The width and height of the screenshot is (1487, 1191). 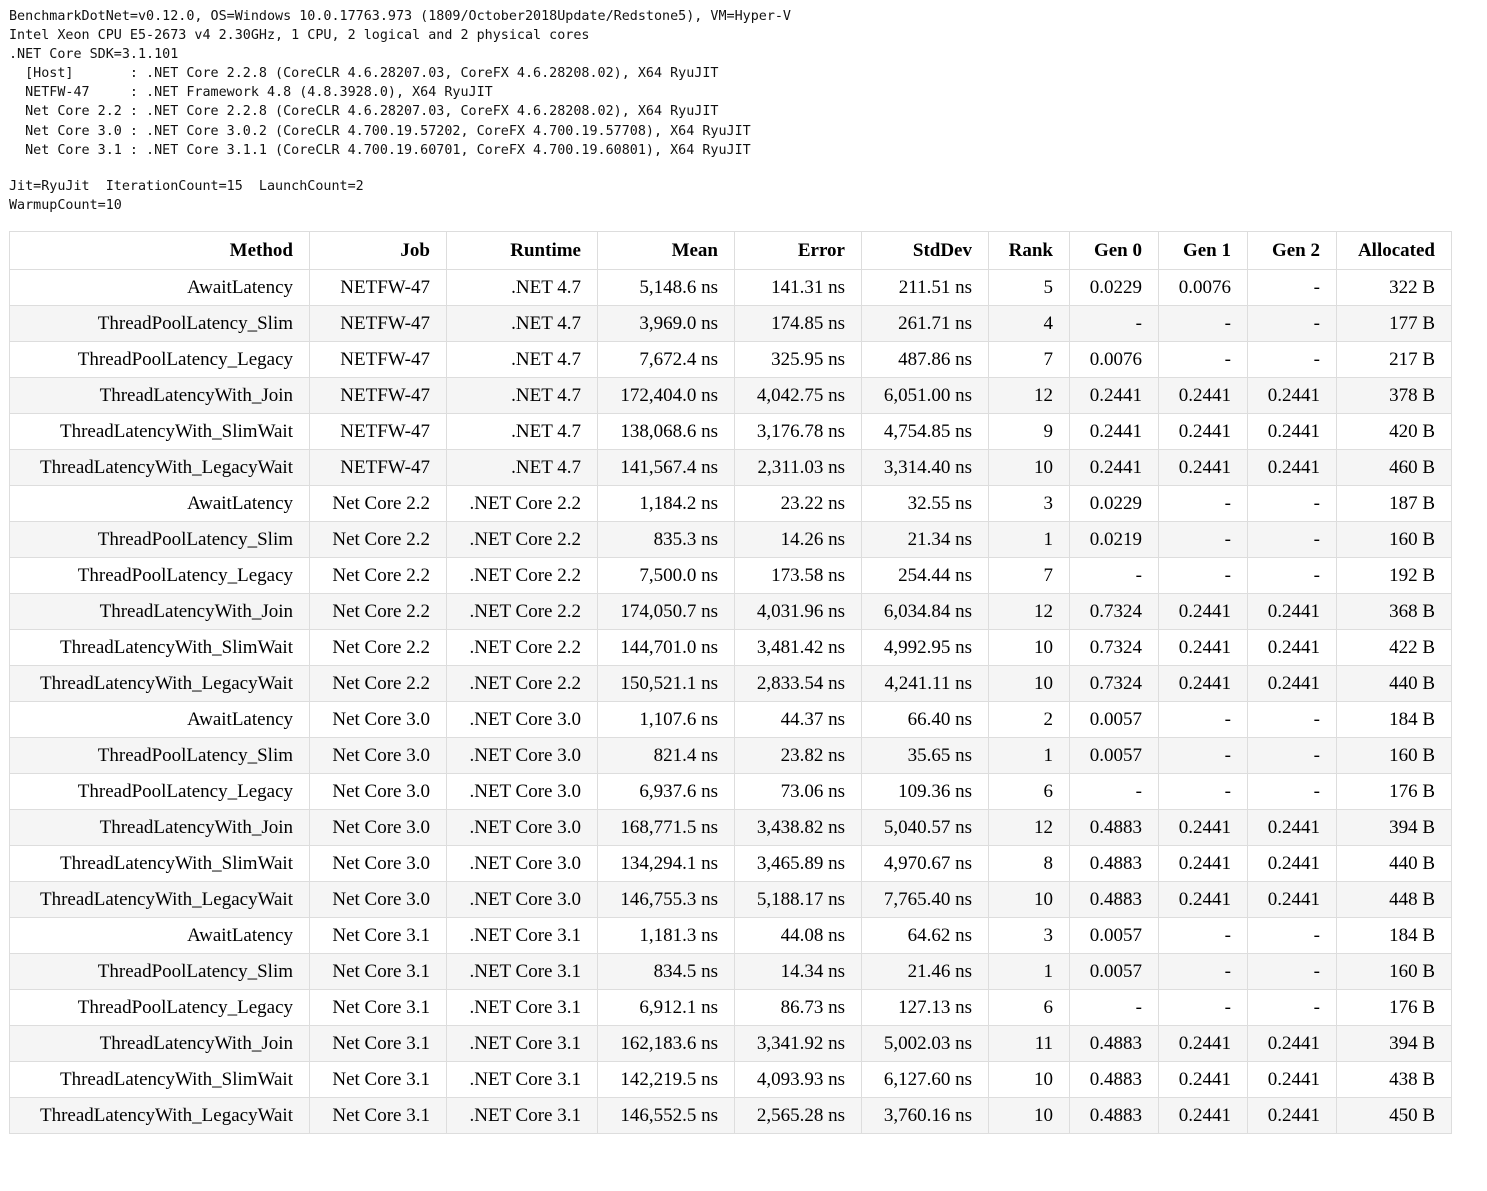 I want to click on table-cell: 5,040.57 ns, so click(x=925, y=827).